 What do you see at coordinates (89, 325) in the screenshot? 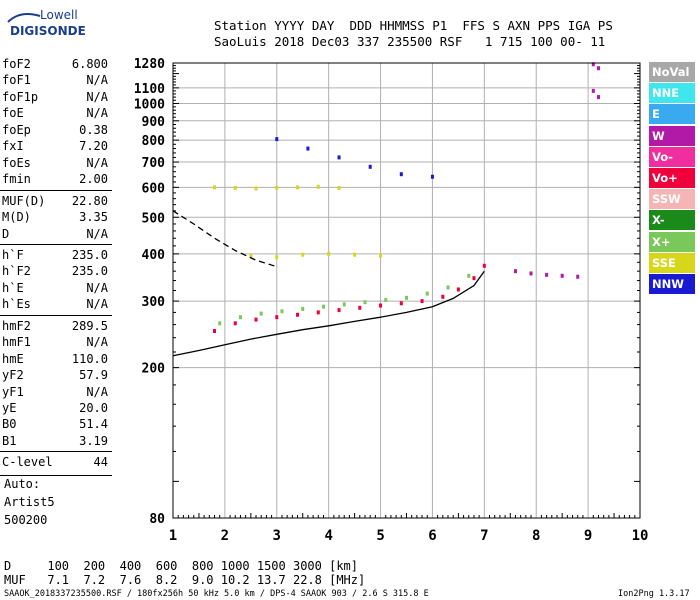
I see `param-value: 289.5` at bounding box center [89, 325].